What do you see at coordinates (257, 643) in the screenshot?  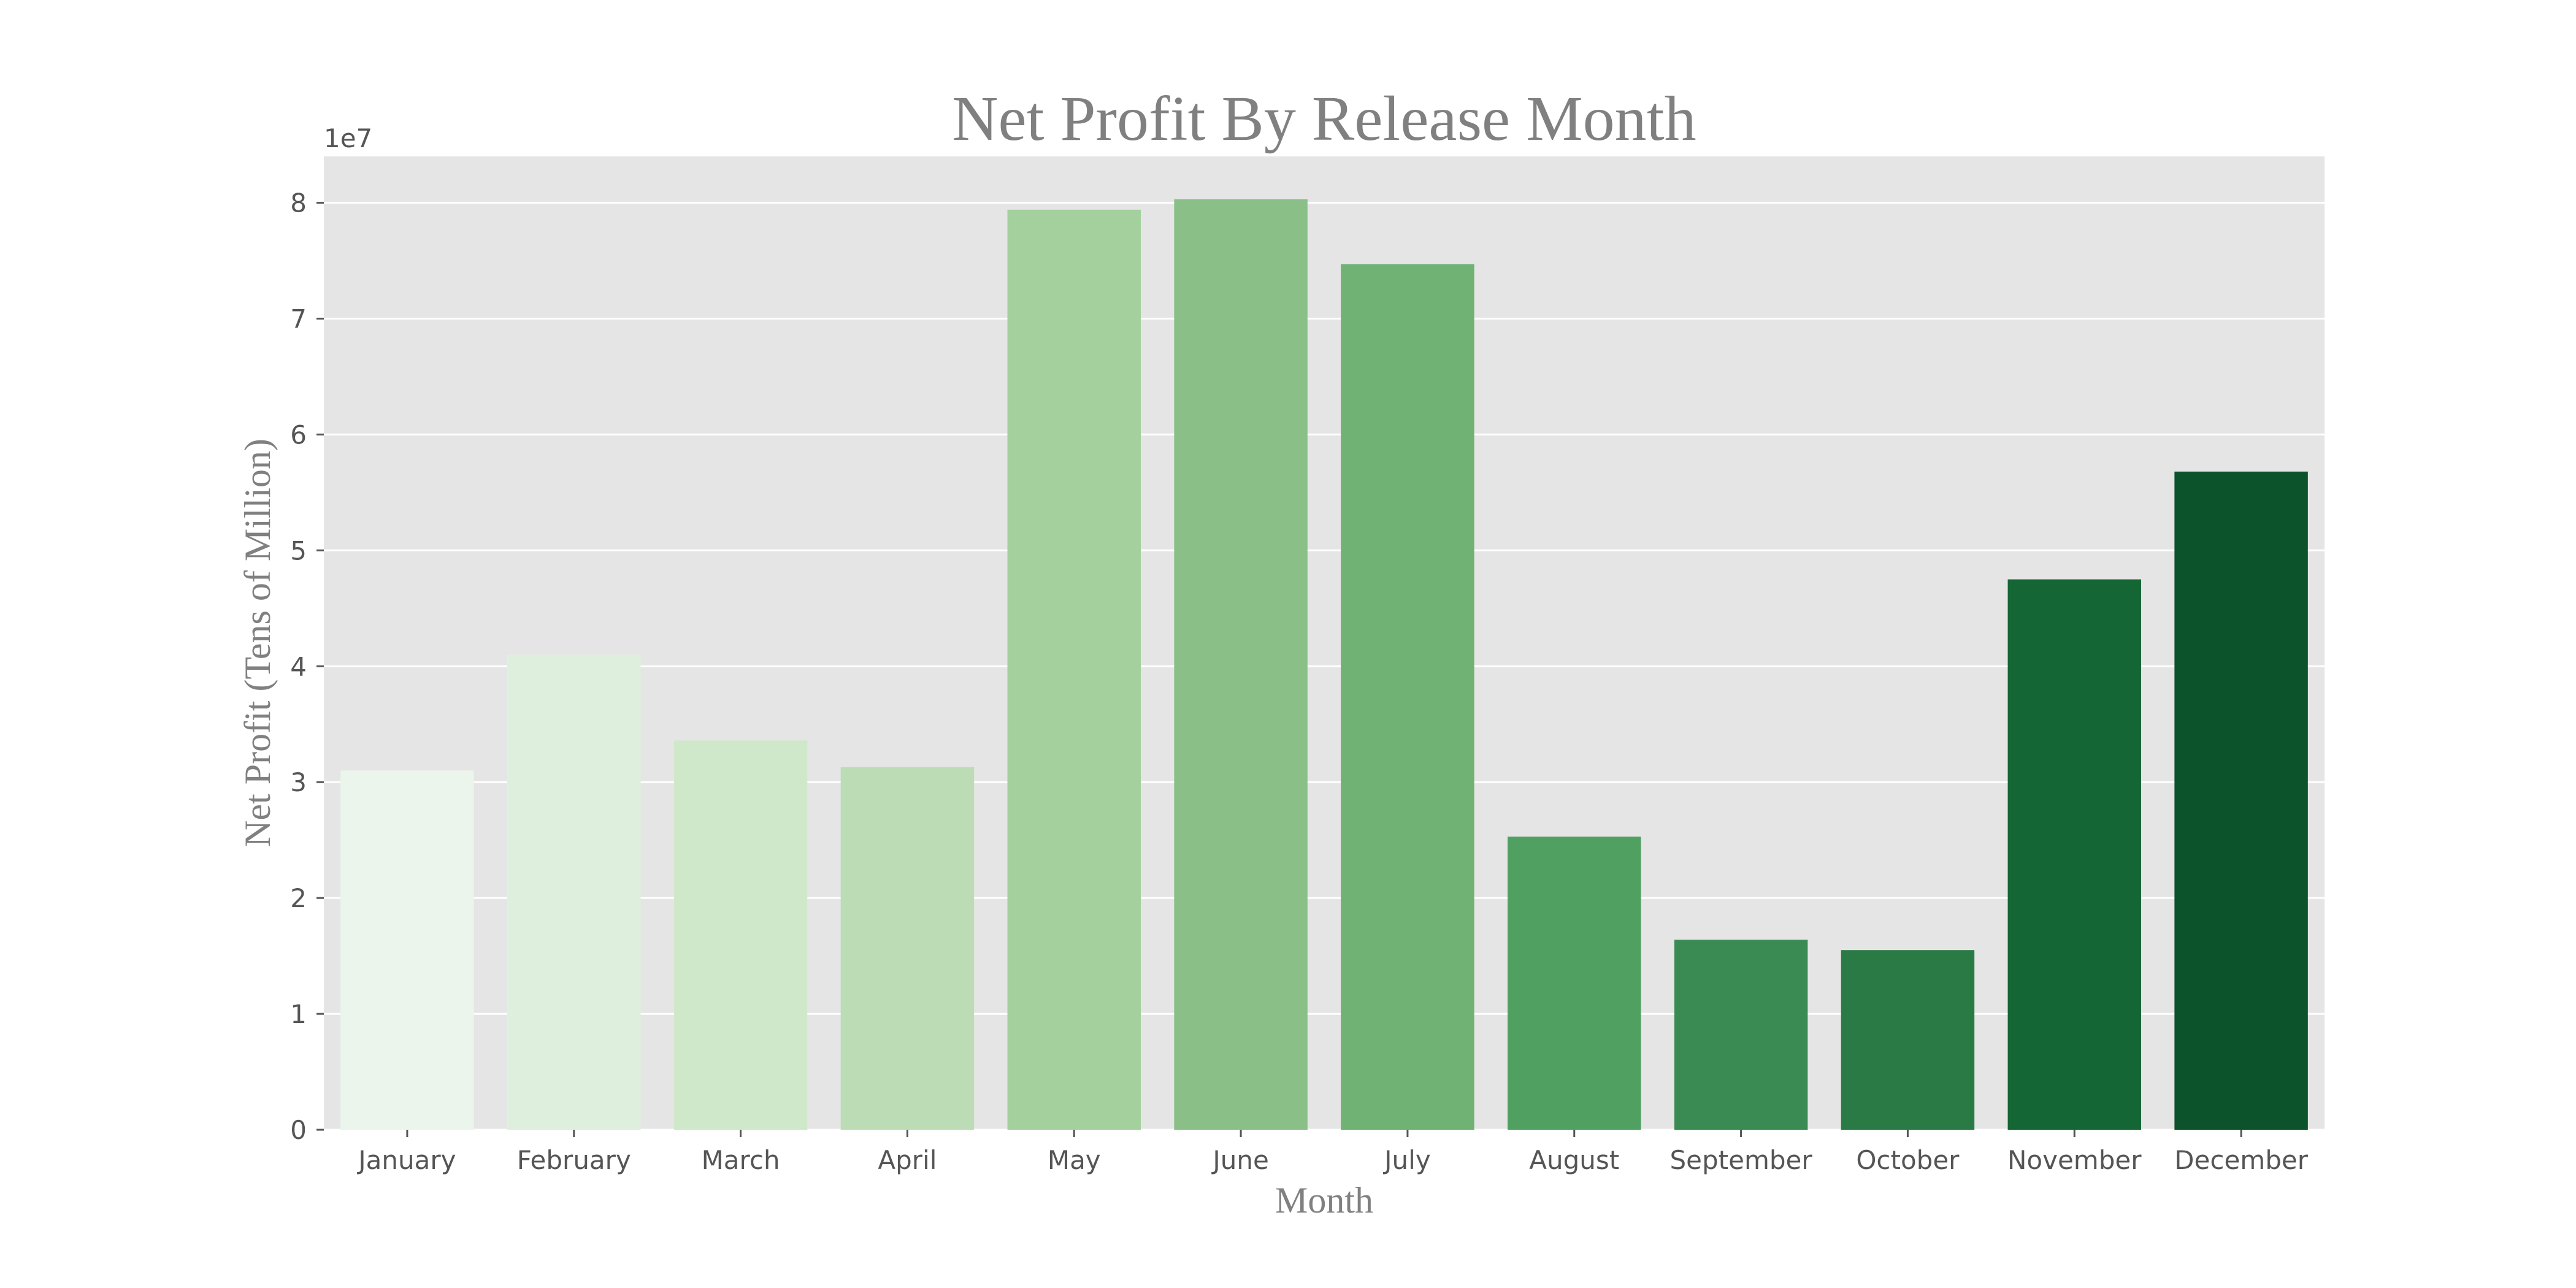 I see `y-axis-label: Net Profit (Tens of Million)` at bounding box center [257, 643].